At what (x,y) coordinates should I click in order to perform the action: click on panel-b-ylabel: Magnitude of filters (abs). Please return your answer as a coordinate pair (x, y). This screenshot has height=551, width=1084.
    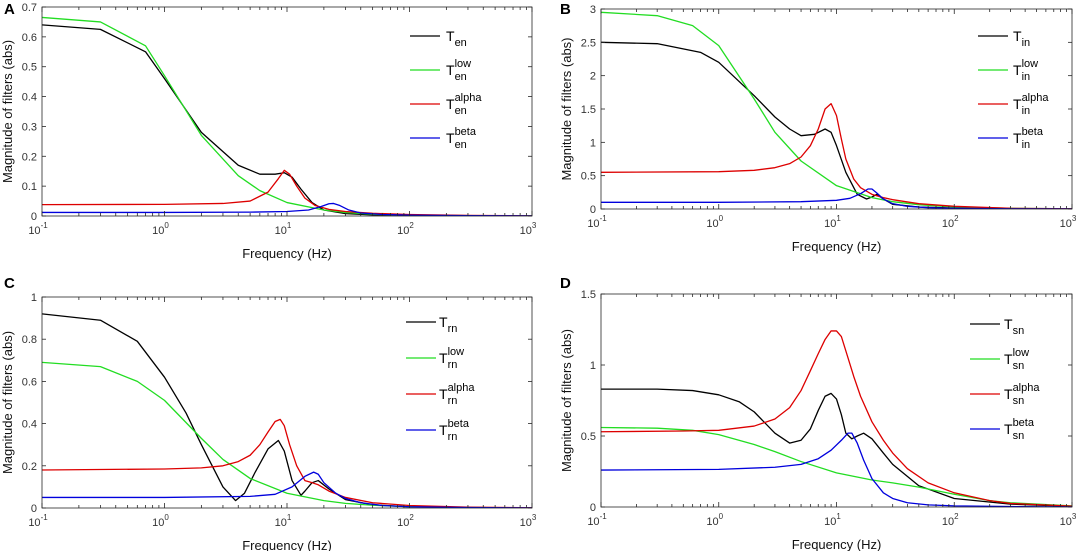
    Looking at the image, I should click on (566, 108).